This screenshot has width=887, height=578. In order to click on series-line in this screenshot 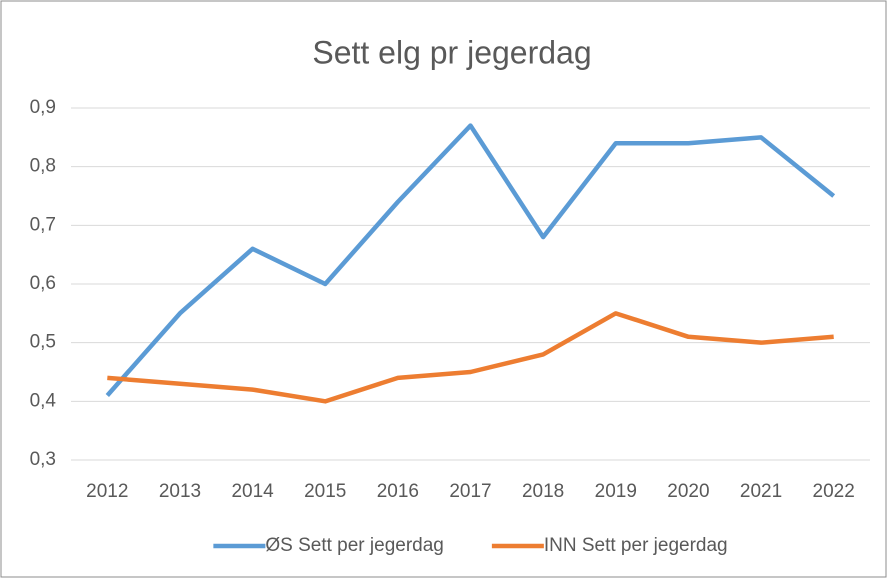, I will do `click(470, 357)`.